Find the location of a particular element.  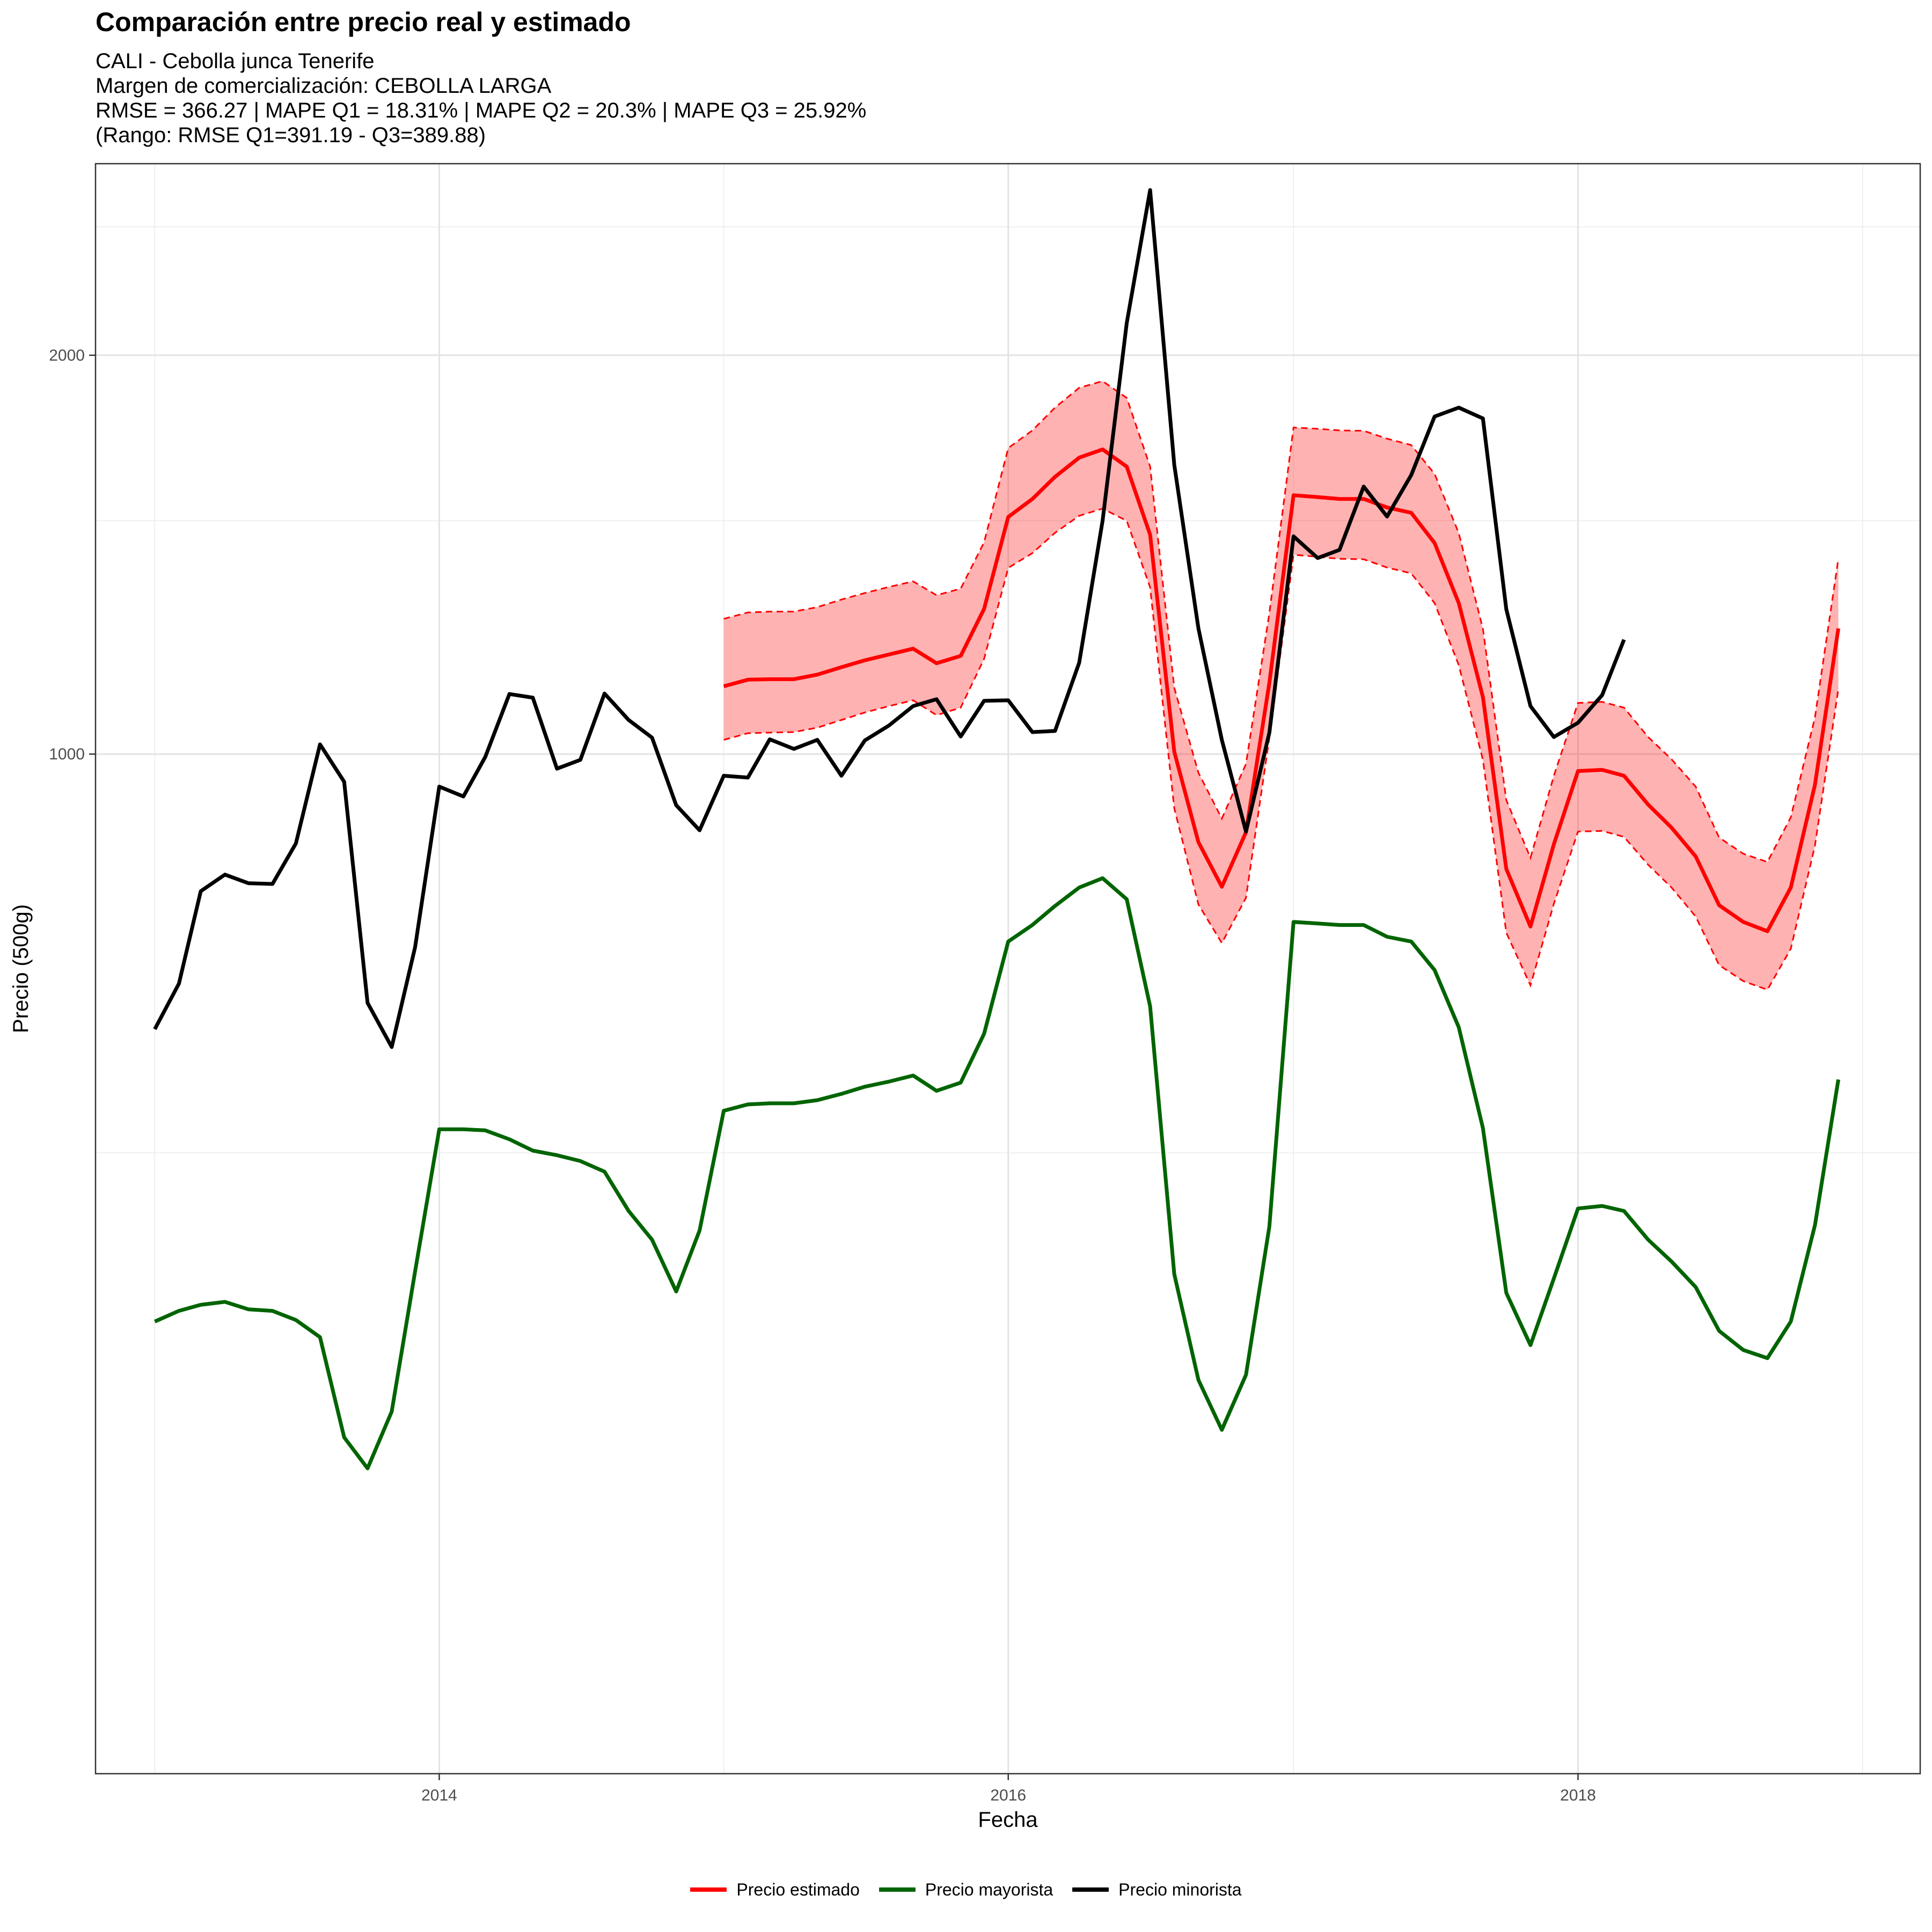

legend-item-estimado: Precio estimado is located at coordinates (775, 1889).